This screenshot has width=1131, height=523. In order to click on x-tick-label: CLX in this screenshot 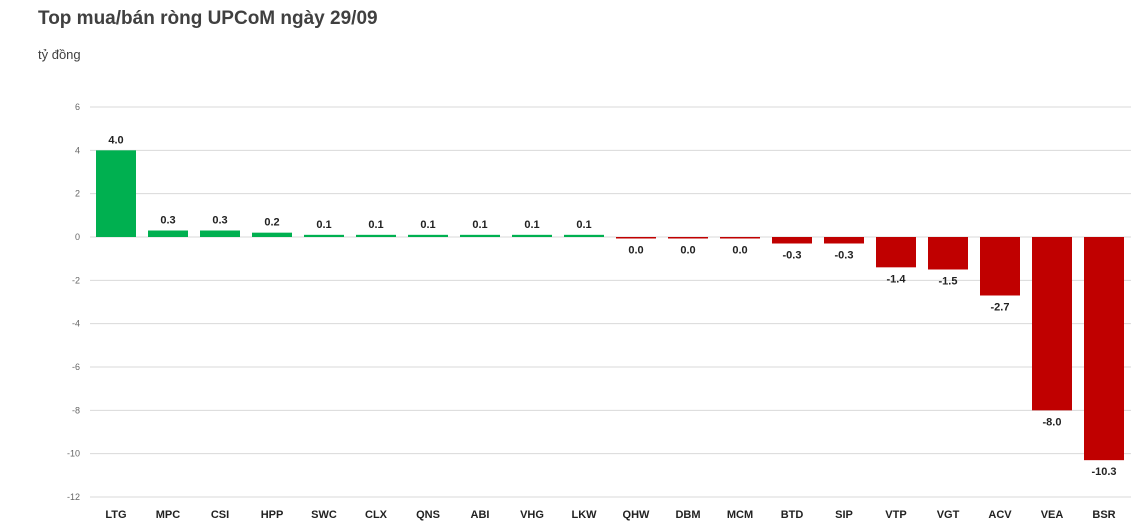, I will do `click(376, 515)`.